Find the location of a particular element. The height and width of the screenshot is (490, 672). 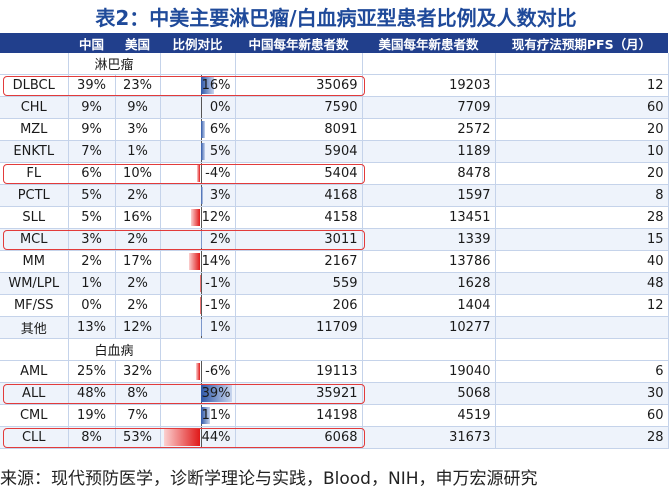

data-row: PCTL 5% 2% 3% 4168 1597 8 is located at coordinates (334, 195).